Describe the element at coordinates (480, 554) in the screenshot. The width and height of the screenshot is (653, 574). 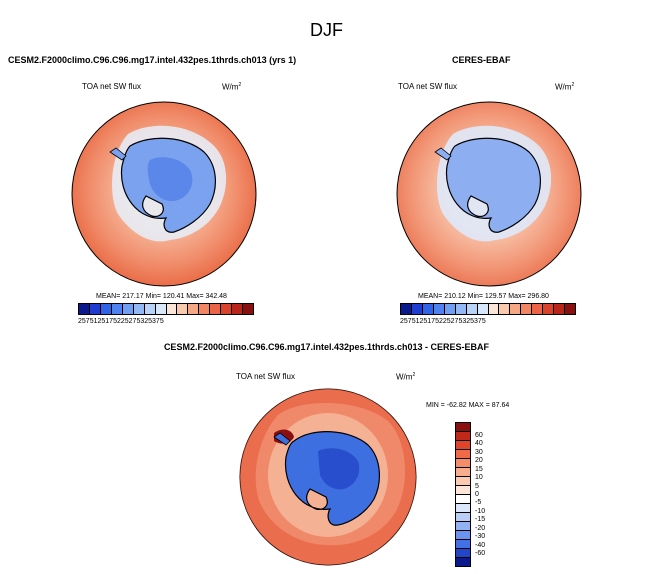
I see `colorbar-tick-label: -60` at that location.